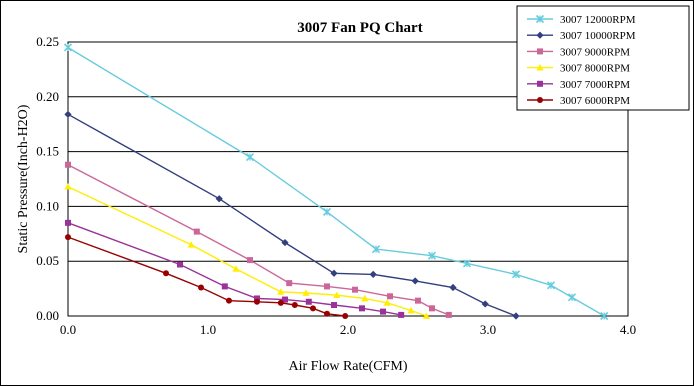  I want to click on x-tick-label: 4.0, so click(628, 329).